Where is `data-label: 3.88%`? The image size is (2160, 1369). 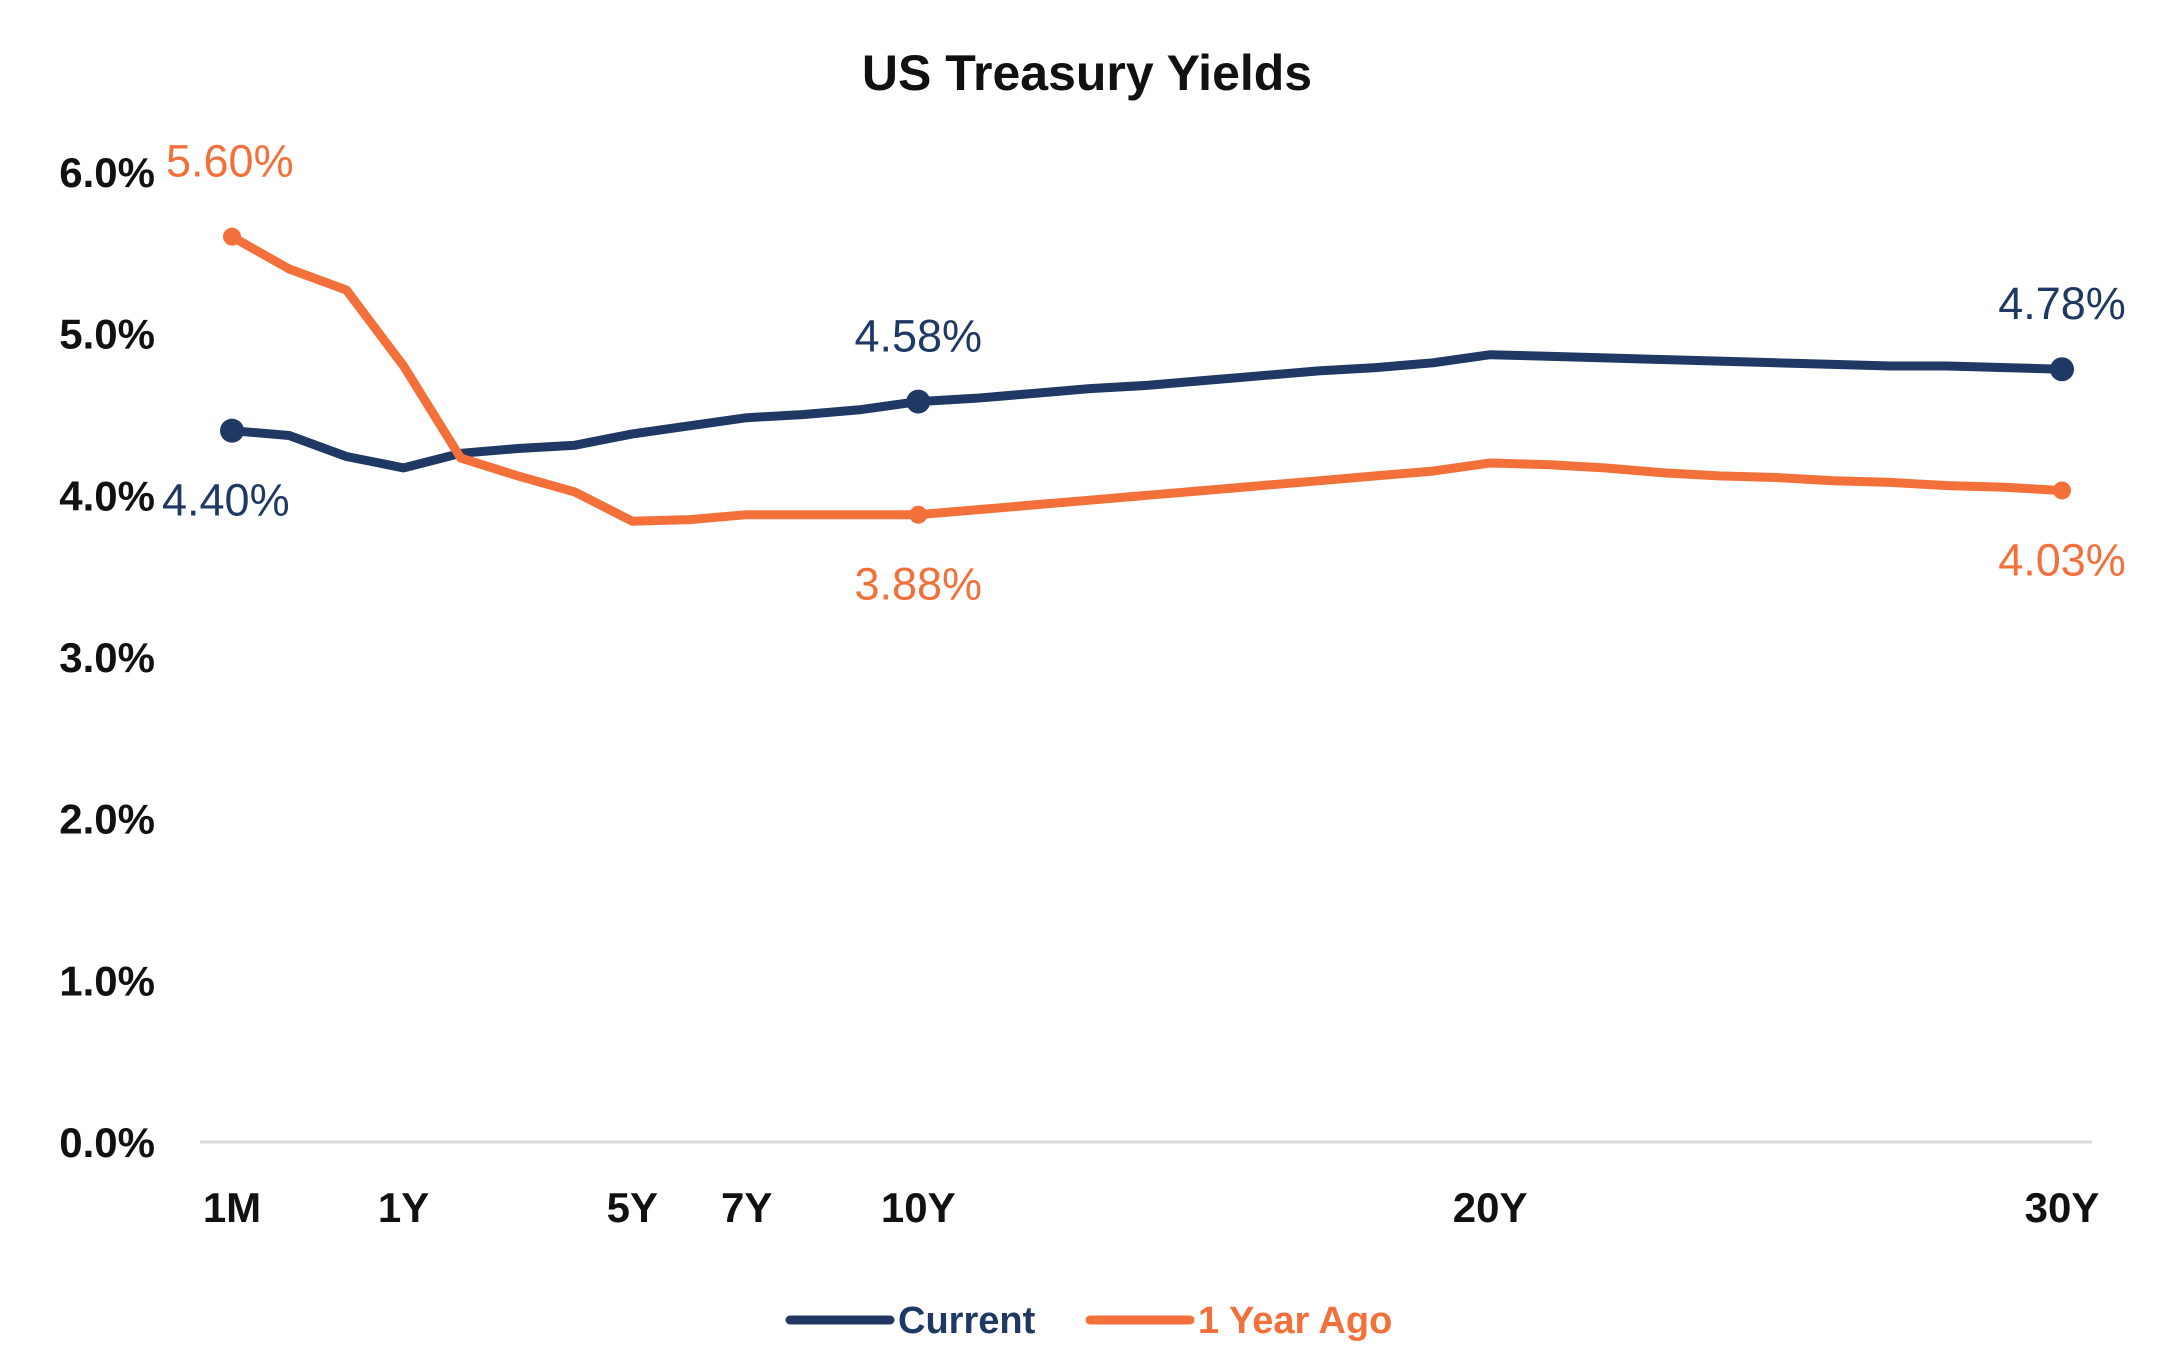
data-label: 3.88% is located at coordinates (918, 584).